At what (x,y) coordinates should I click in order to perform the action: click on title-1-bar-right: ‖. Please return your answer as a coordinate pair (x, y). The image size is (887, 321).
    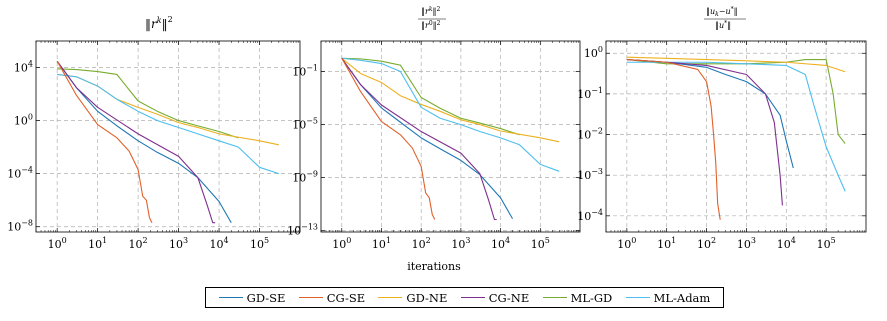
    Looking at the image, I should click on (165, 24).